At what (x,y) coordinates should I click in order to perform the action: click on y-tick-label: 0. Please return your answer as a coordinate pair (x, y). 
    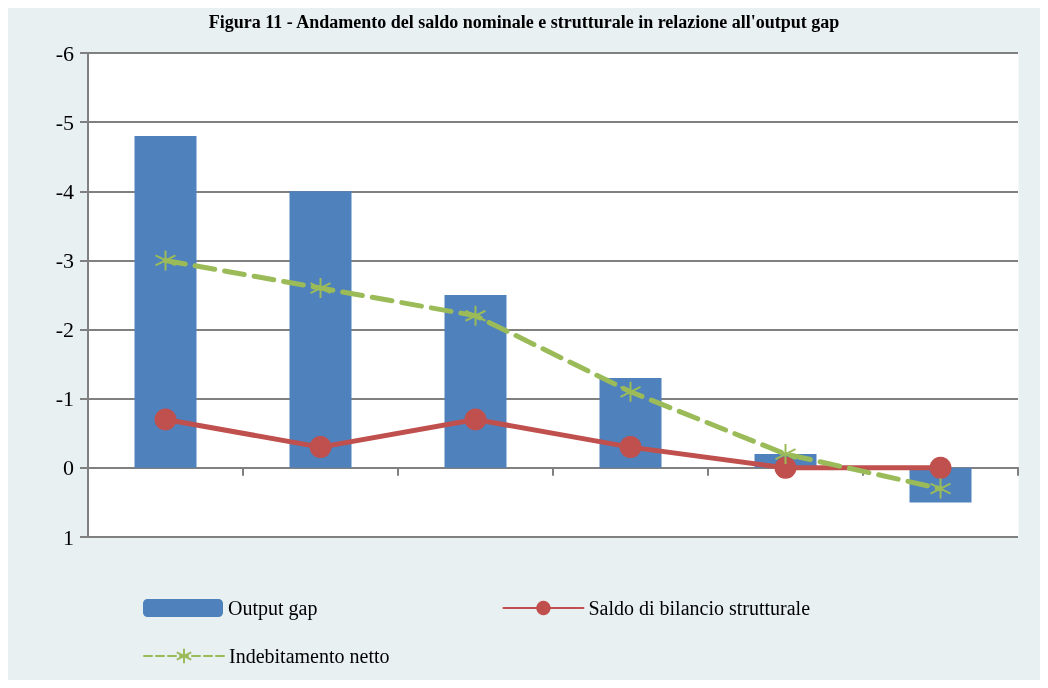
    Looking at the image, I should click on (68, 468).